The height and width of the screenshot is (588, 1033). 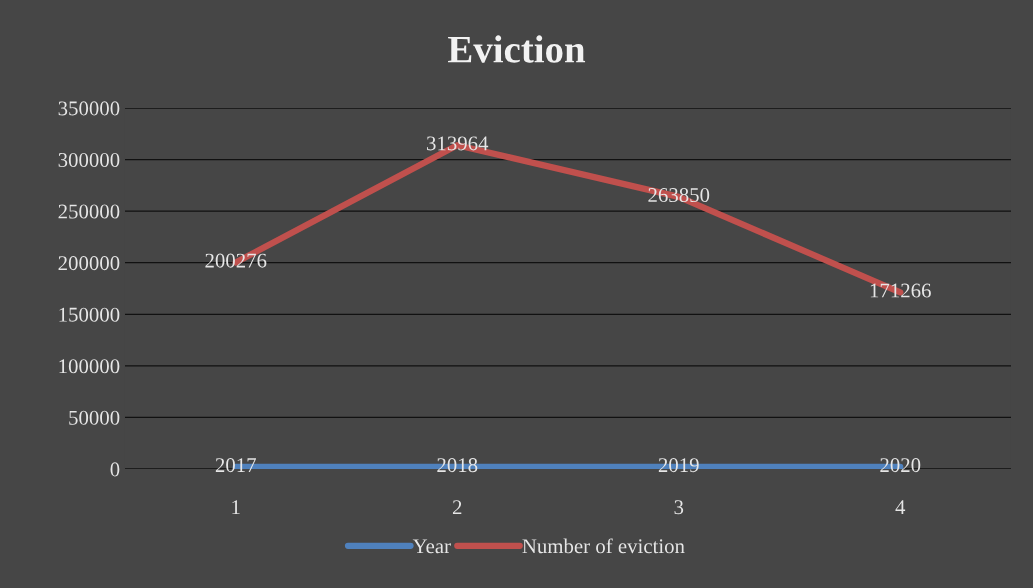 I want to click on data-label: 2017, so click(x=235, y=465).